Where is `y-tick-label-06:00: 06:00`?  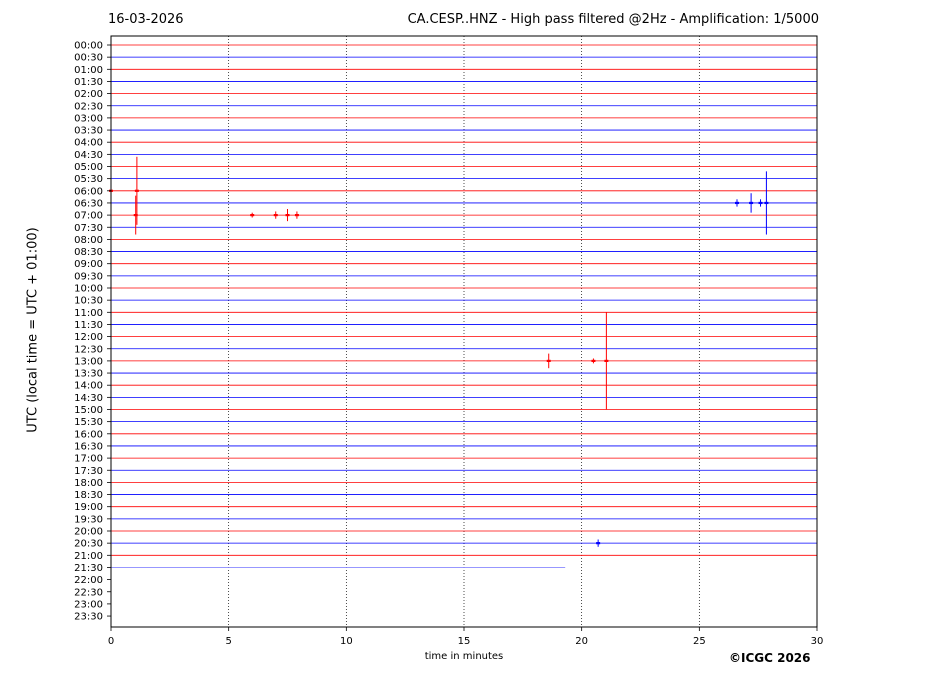 y-tick-label-06:00: 06:00 is located at coordinates (88, 191).